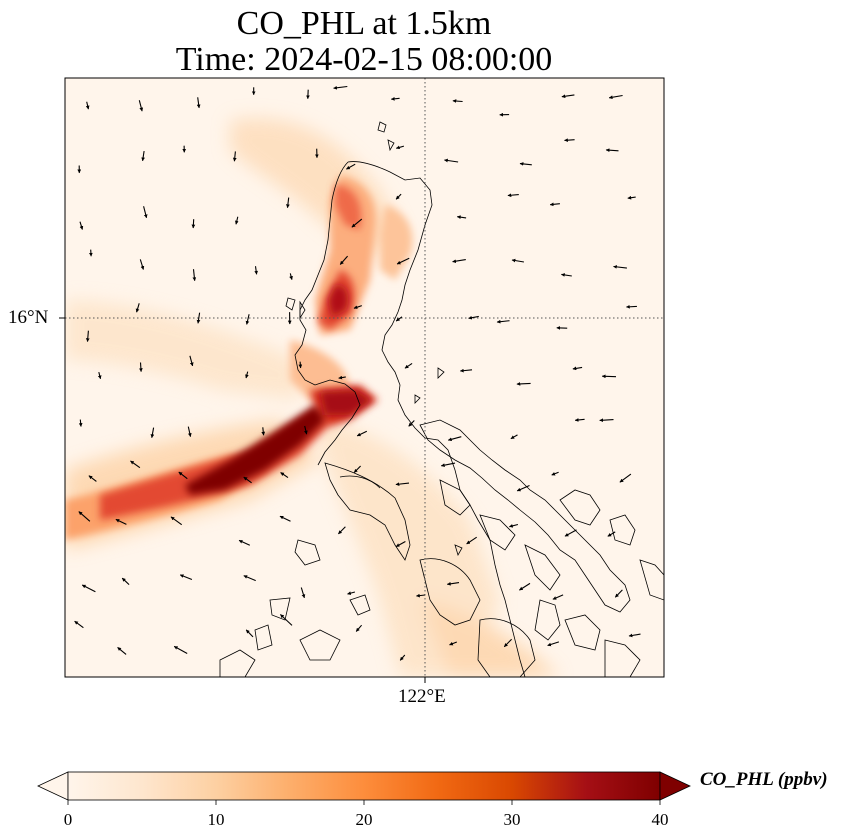 The height and width of the screenshot is (839, 852). I want to click on colorbar-extend-high, so click(675, 786).